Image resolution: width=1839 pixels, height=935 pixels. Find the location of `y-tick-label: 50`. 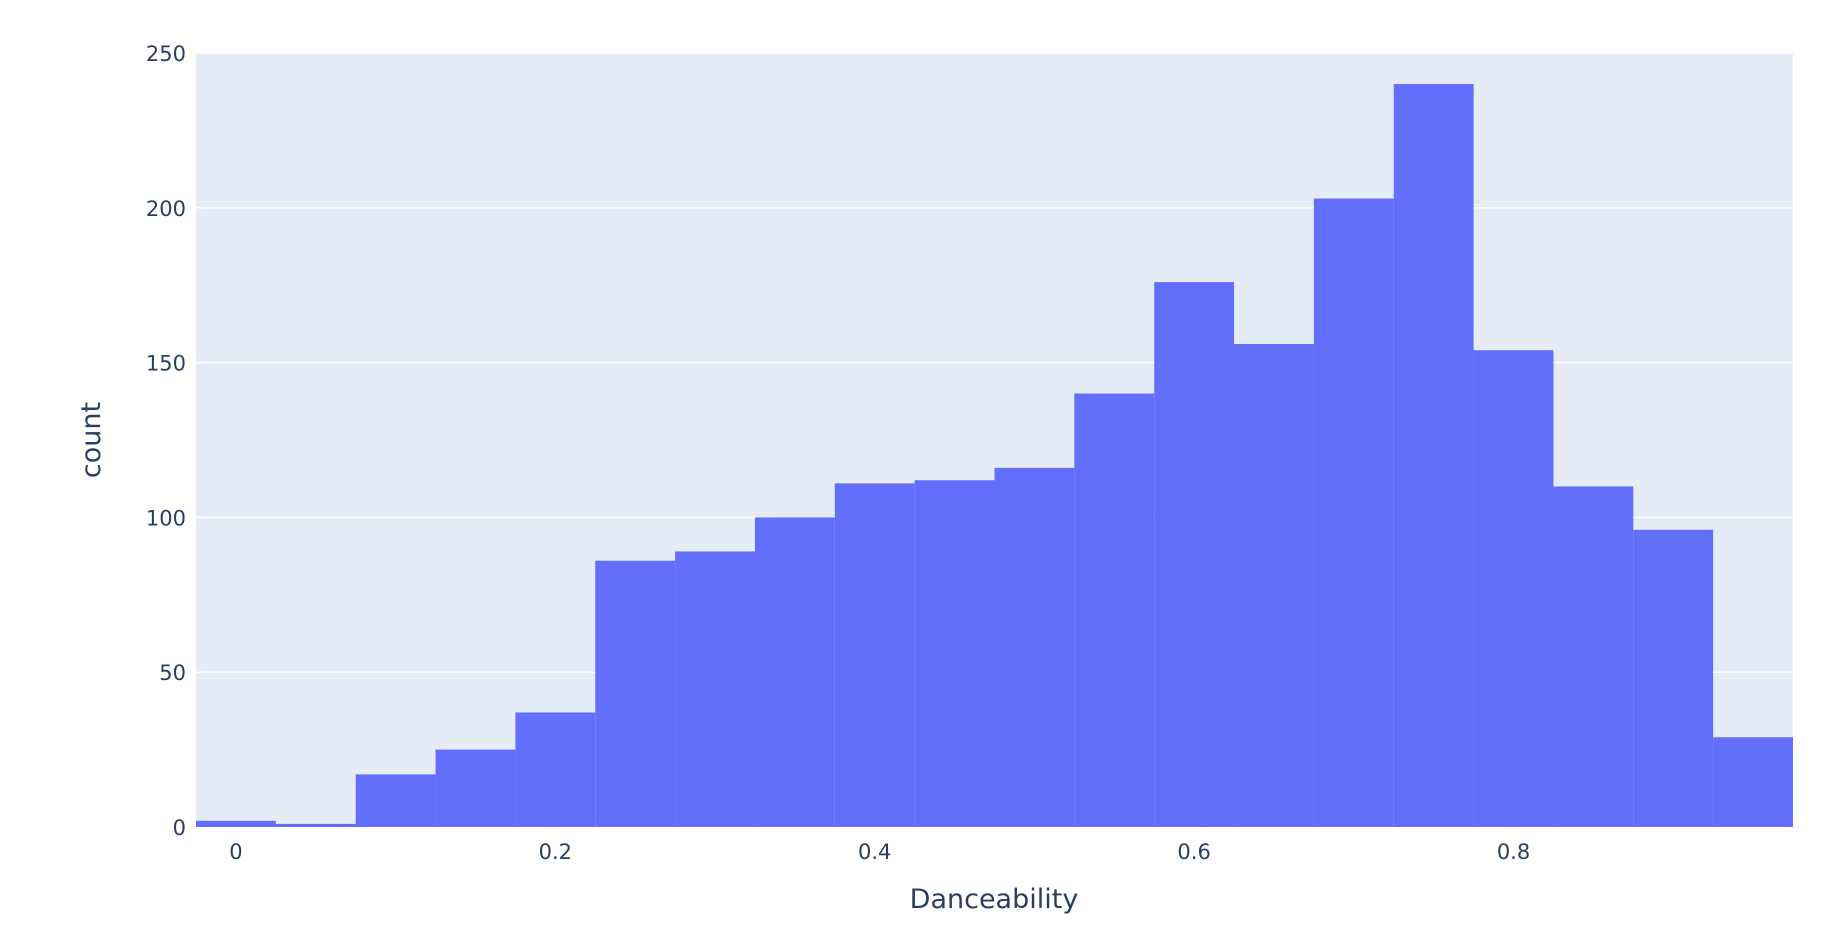

y-tick-label: 50 is located at coordinates (172, 673).